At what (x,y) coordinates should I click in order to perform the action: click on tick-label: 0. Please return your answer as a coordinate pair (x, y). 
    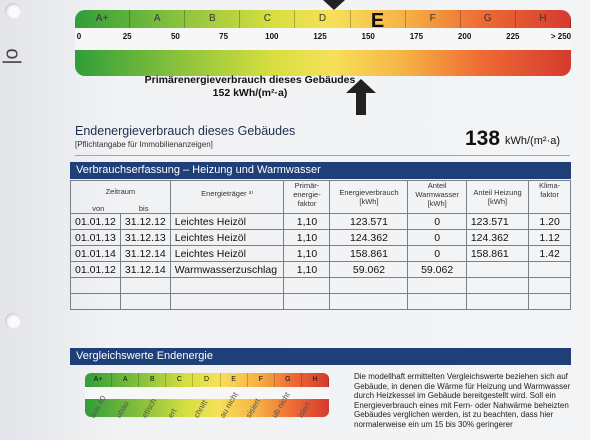
    Looking at the image, I should click on (79, 36).